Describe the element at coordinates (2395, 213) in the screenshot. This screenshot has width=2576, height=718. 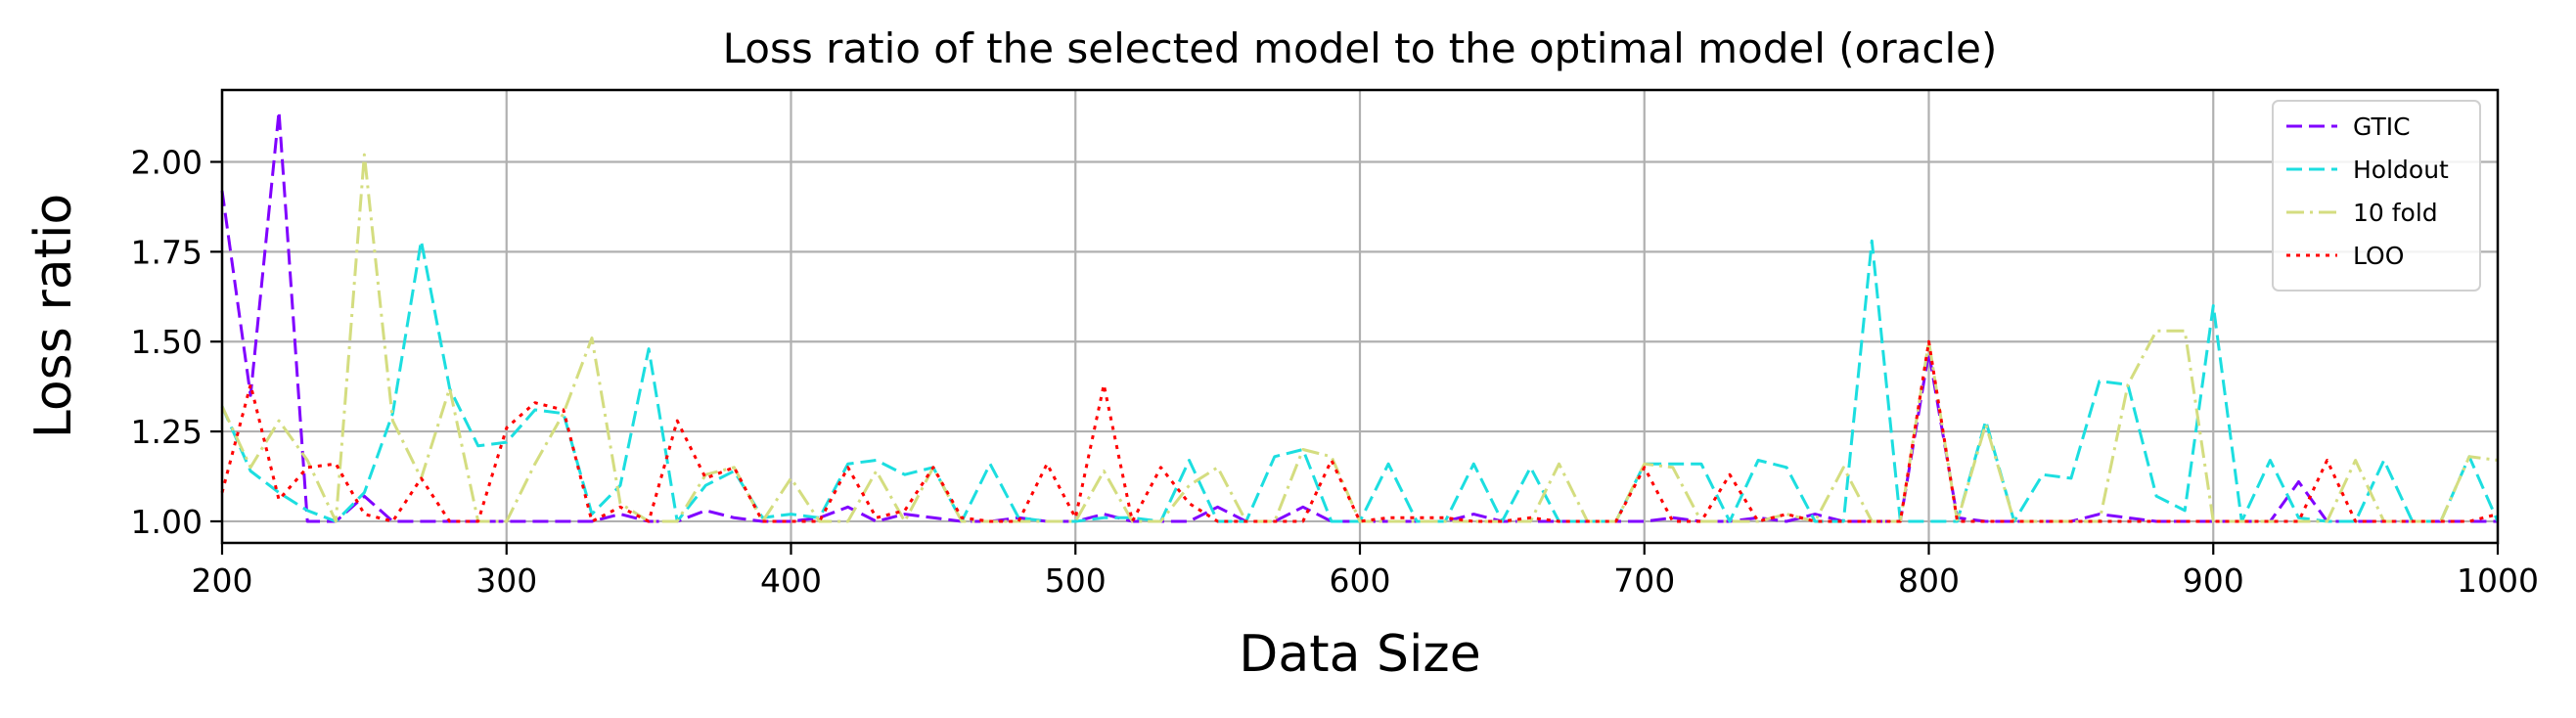
I see `legend-label: 10 fold` at that location.